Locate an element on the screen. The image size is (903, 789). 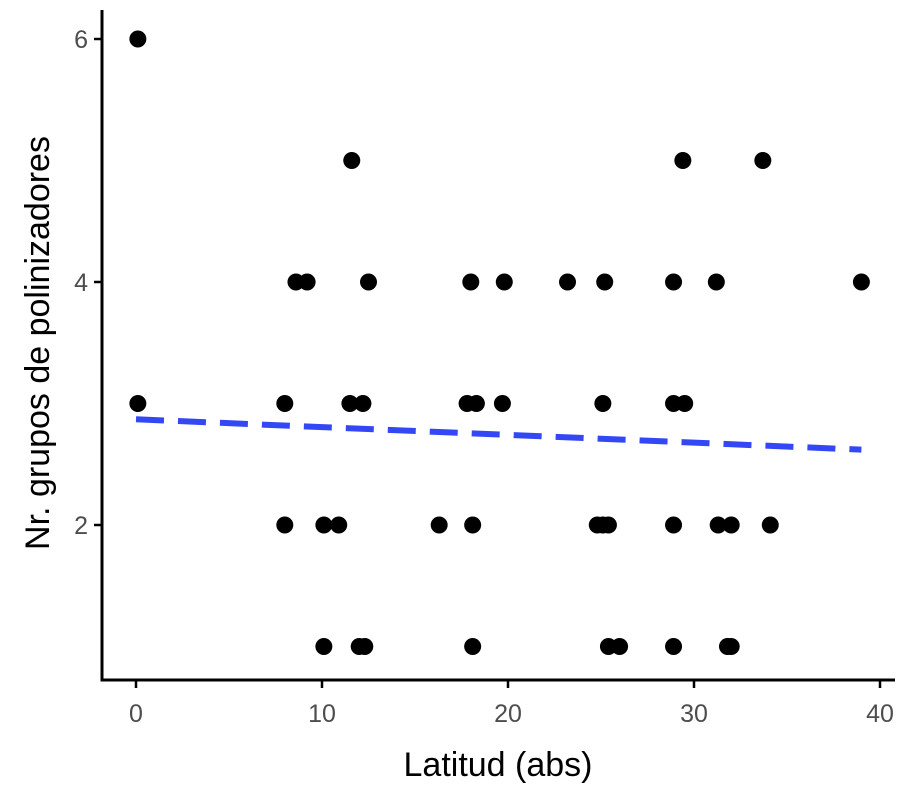
y-axis-title: Nr. grupos de polinizadores is located at coordinates (38, 343).